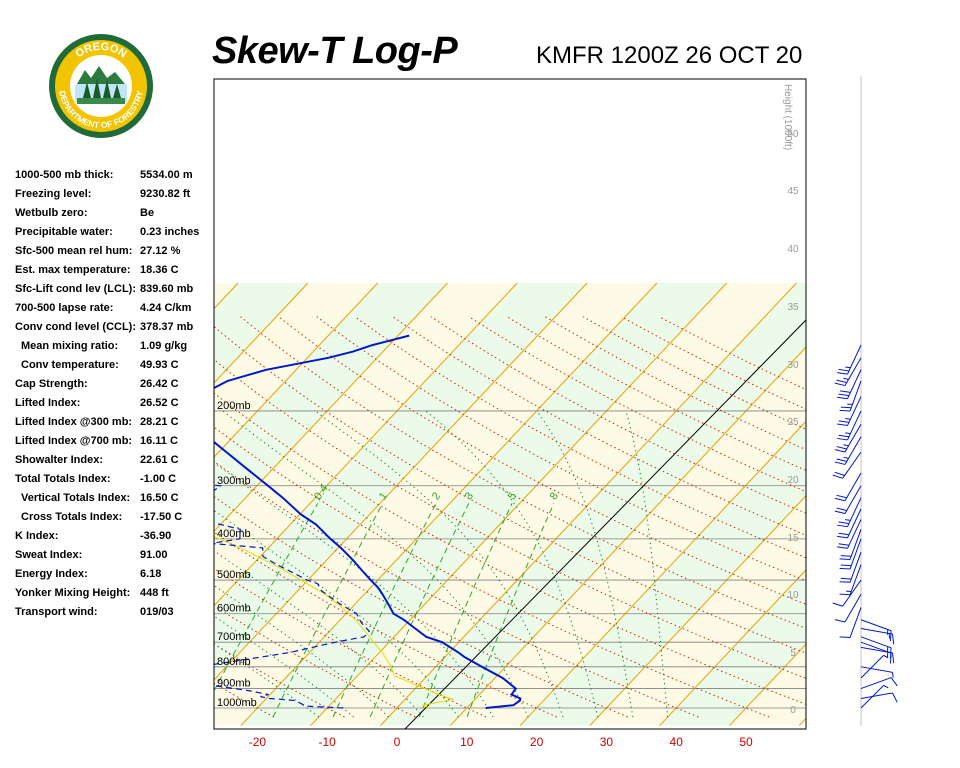 Image resolution: width=960 pixels, height=768 pixels. What do you see at coordinates (397, 742) in the screenshot?
I see `x-tick-label: 0` at bounding box center [397, 742].